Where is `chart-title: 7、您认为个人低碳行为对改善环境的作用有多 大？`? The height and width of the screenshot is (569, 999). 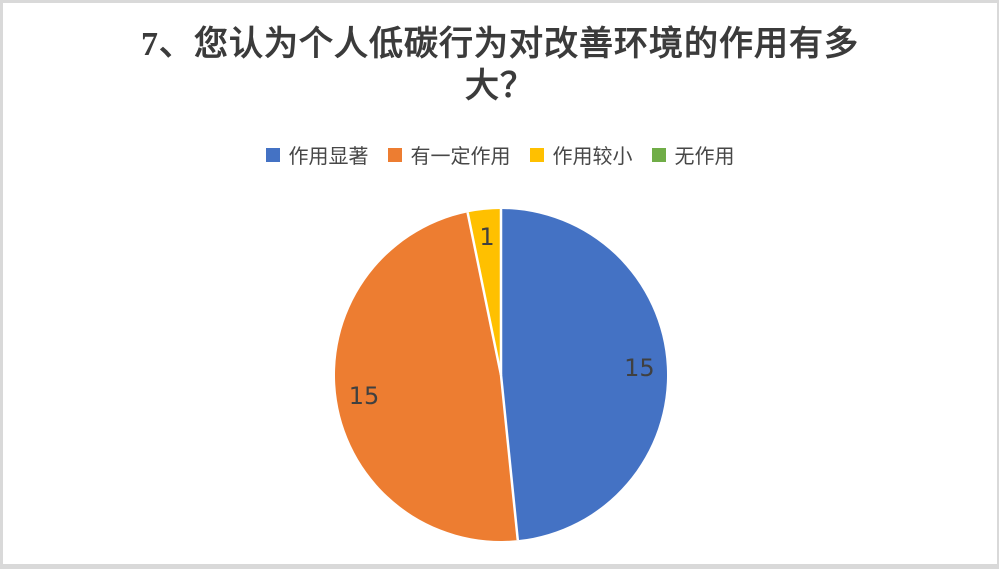
chart-title: 7、您认为个人低碳行为对改善环境的作用有多 大？ is located at coordinates (500, 66).